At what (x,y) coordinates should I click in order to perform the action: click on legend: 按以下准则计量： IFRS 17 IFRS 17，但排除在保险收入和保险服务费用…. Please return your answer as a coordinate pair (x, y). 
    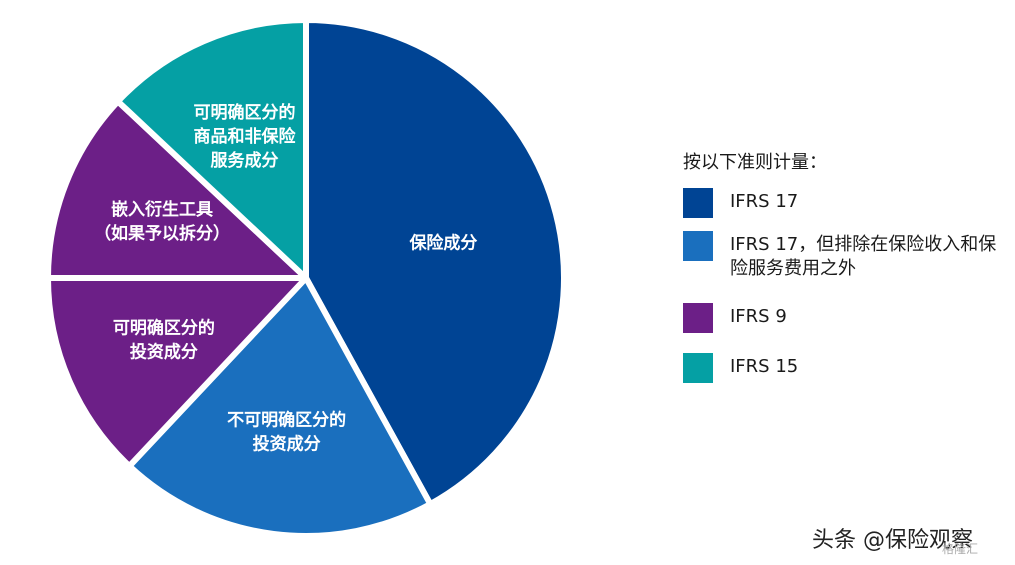
    Looking at the image, I should click on (843, 275).